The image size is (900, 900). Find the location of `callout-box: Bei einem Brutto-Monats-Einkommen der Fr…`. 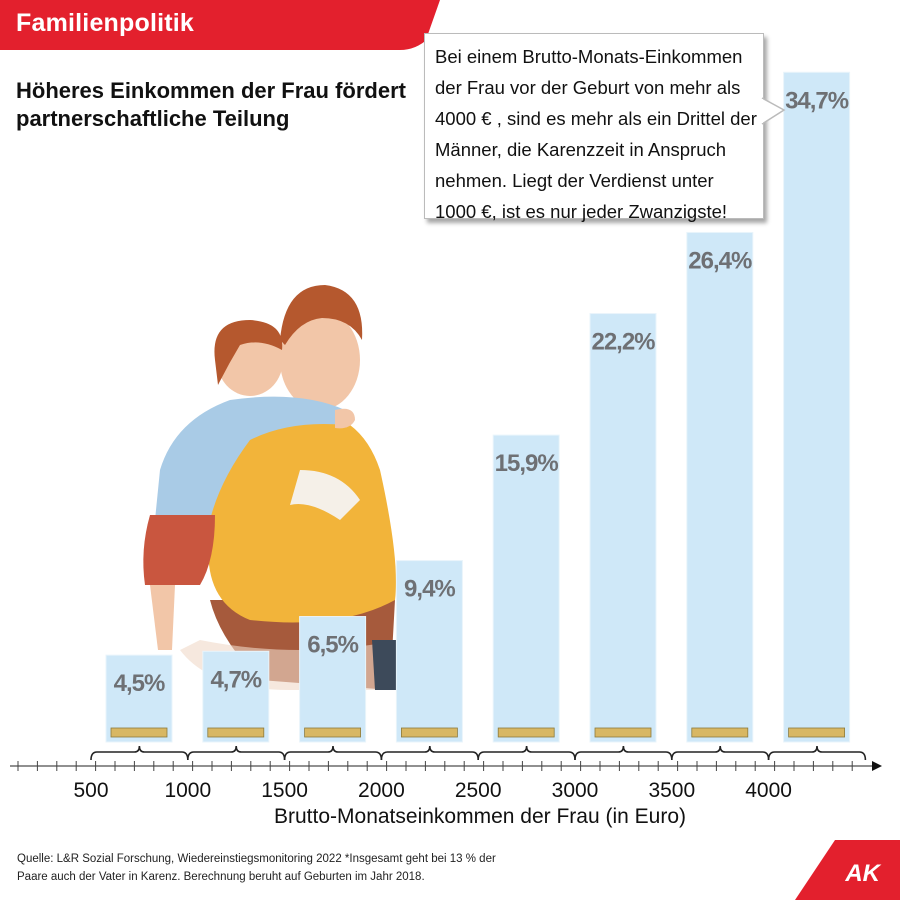

callout-box: Bei einem Brutto-Monats-Einkommen der Fr… is located at coordinates (594, 127).